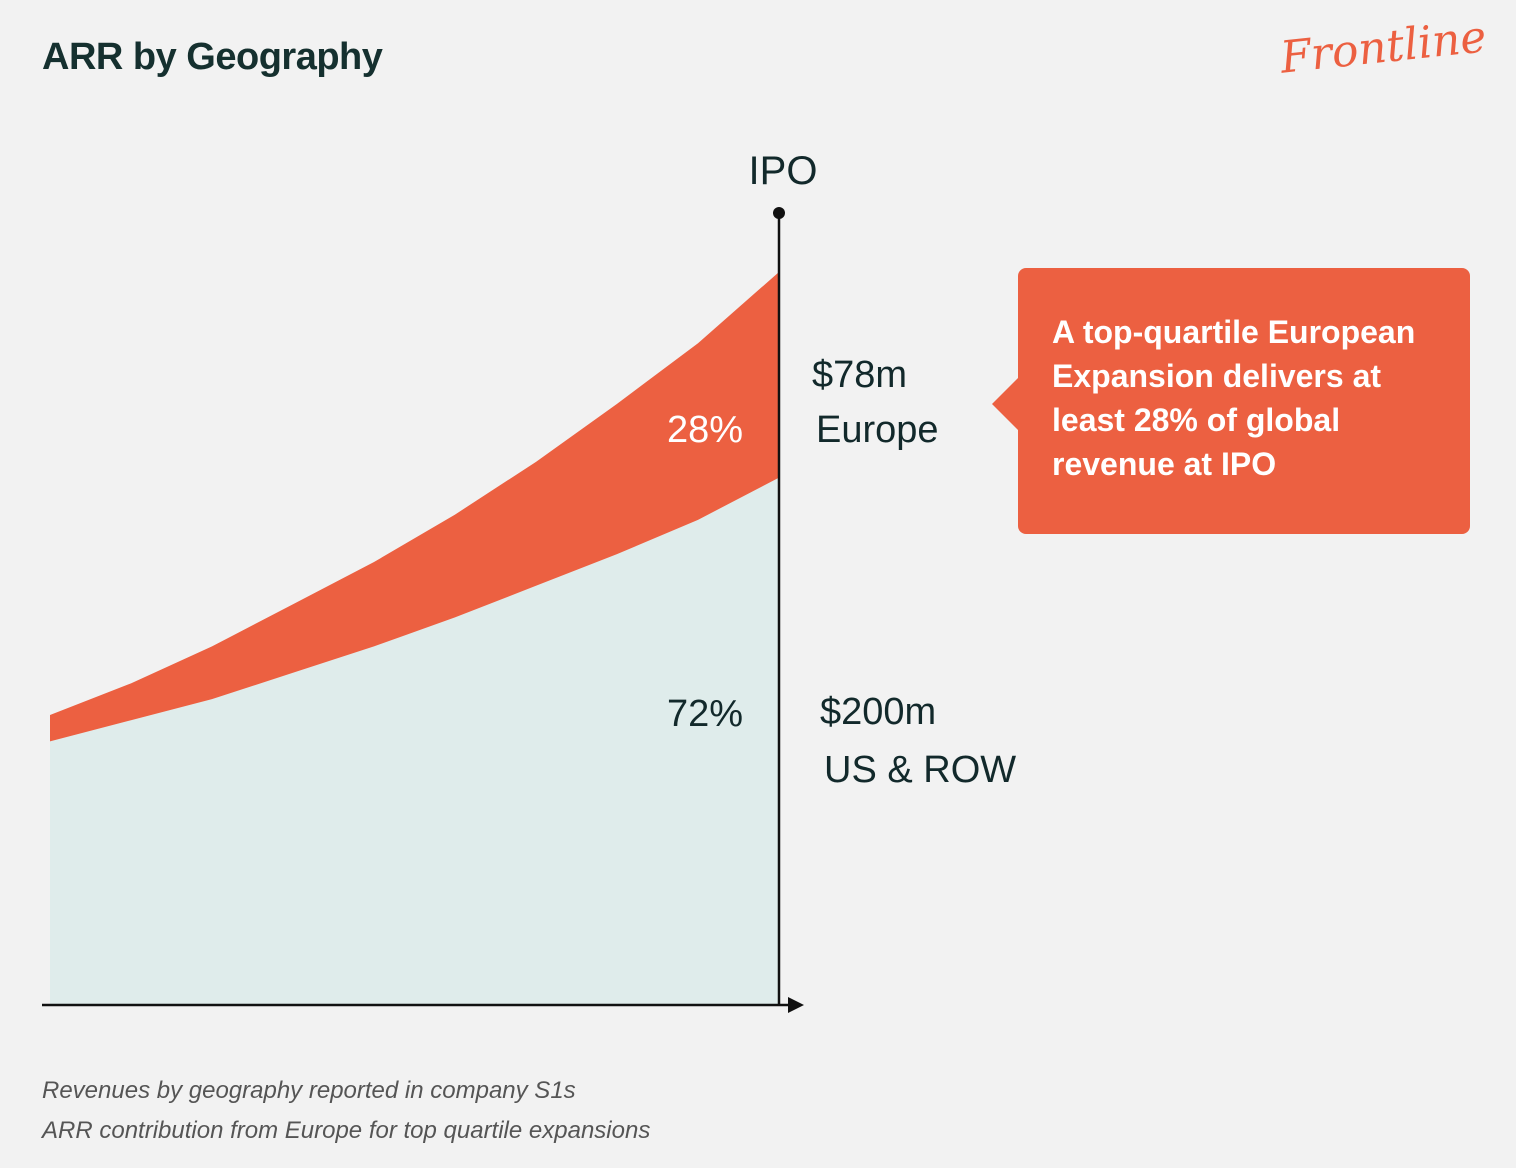  Describe the element at coordinates (779, 213) in the screenshot. I see `ipo-marker-dot` at that location.